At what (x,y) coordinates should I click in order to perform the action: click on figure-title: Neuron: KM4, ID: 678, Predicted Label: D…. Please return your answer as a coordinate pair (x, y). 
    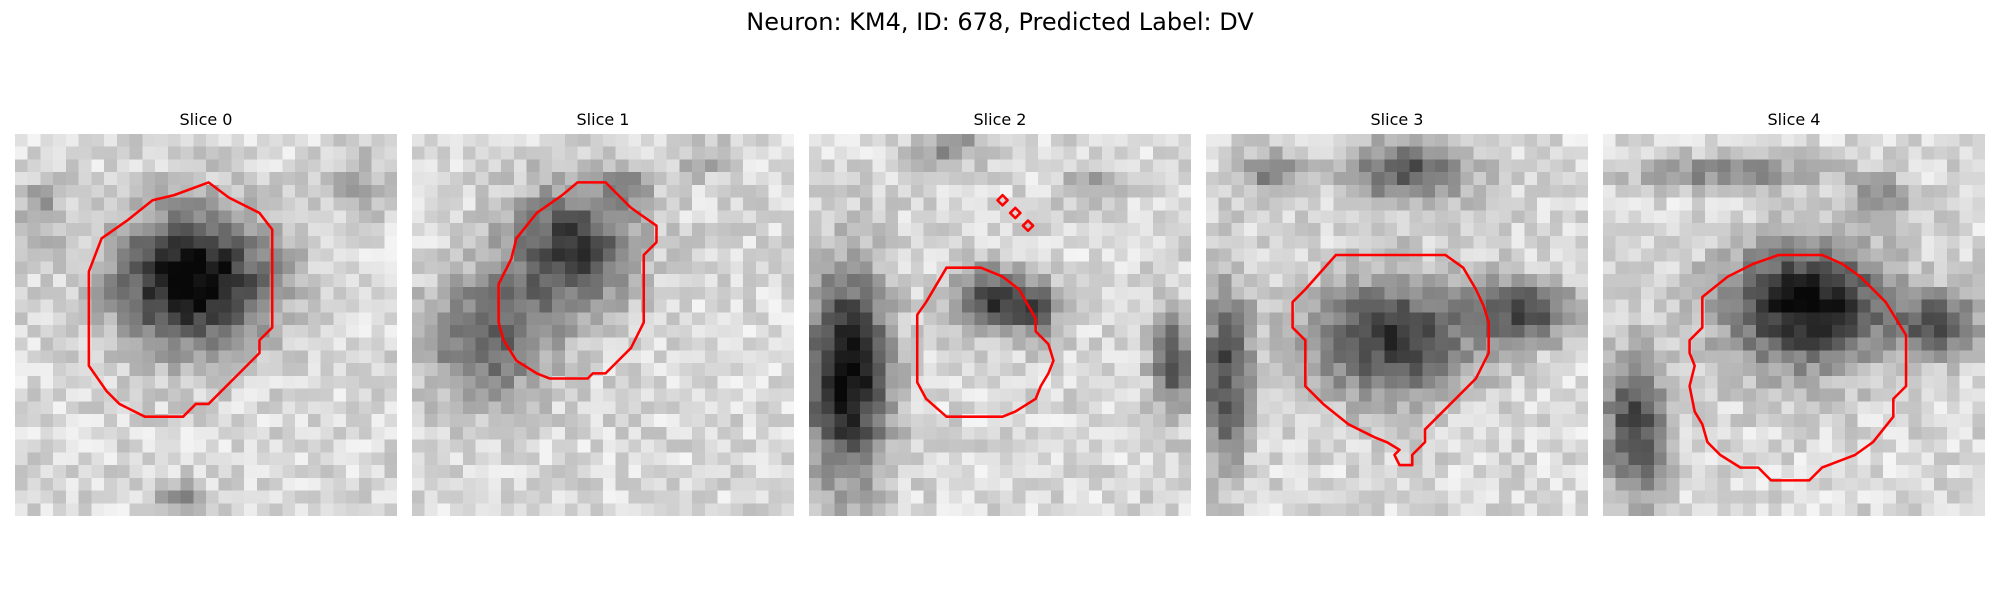
    Looking at the image, I should click on (1000, 22).